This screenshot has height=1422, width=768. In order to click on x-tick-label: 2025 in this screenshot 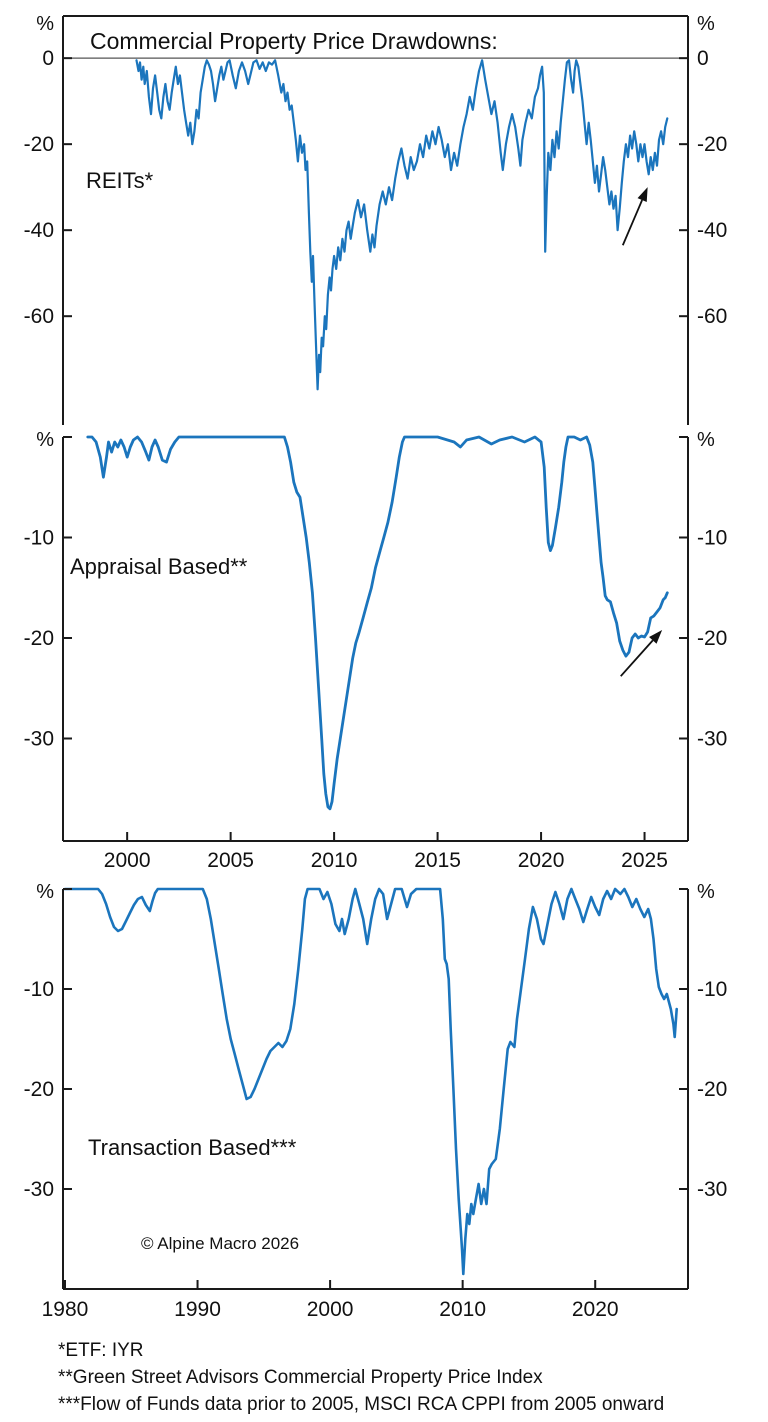, I will do `click(644, 860)`.